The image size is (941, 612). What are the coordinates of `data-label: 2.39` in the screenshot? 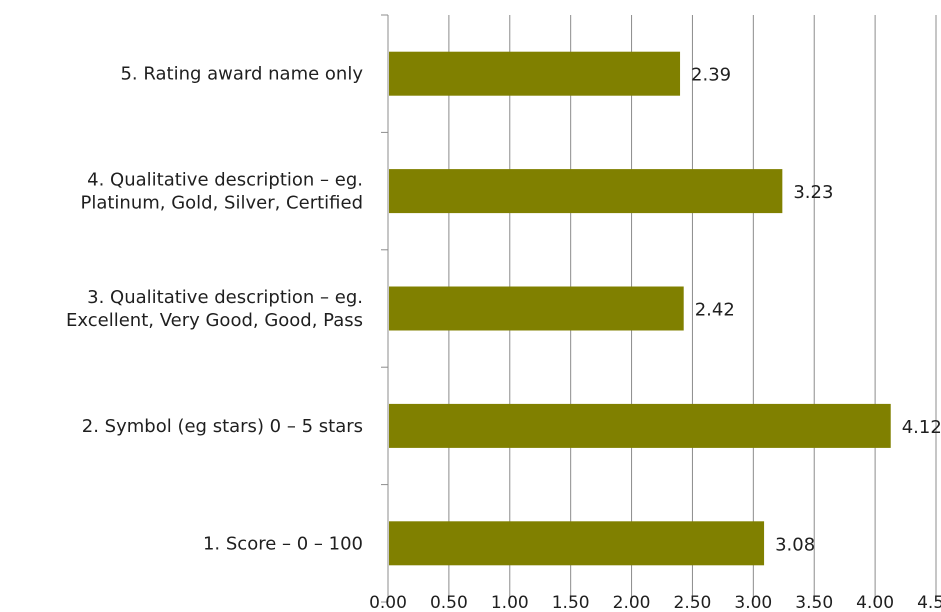 It's located at (711, 75).